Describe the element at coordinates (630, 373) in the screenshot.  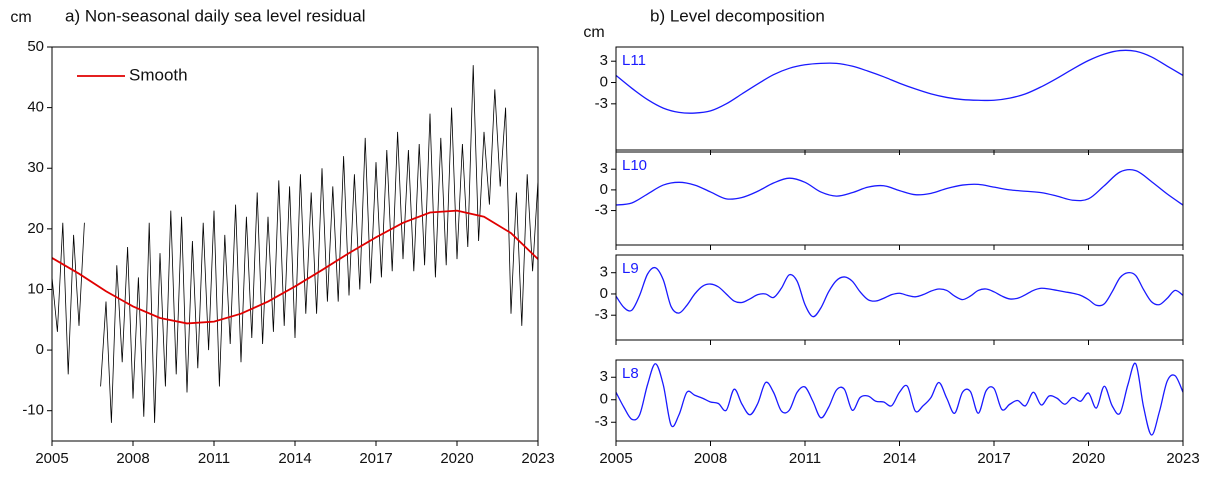
I see `series-label: L8` at that location.